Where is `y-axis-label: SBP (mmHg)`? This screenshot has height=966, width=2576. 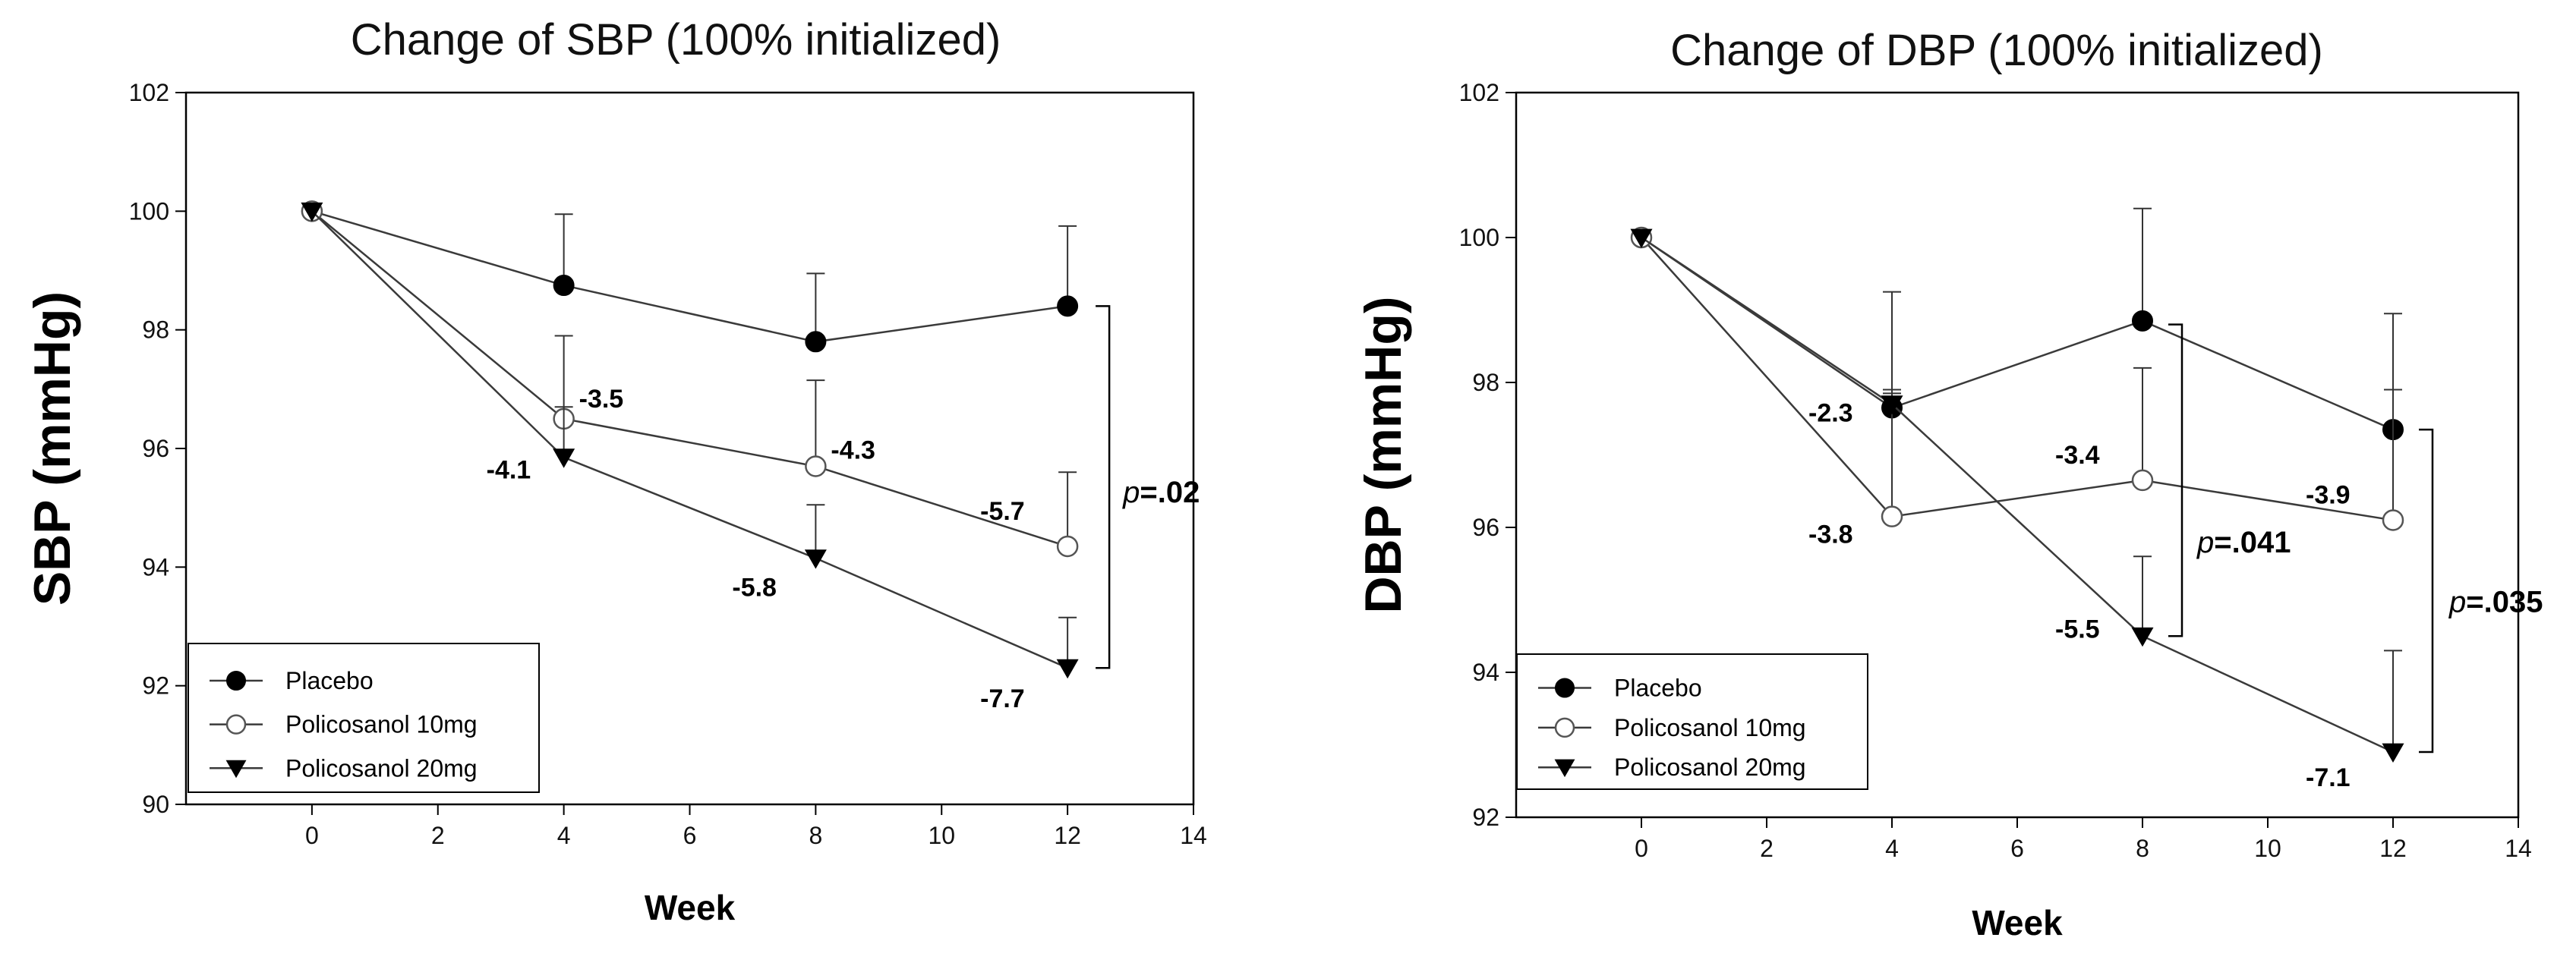 y-axis-label: SBP (mmHg) is located at coordinates (52, 448).